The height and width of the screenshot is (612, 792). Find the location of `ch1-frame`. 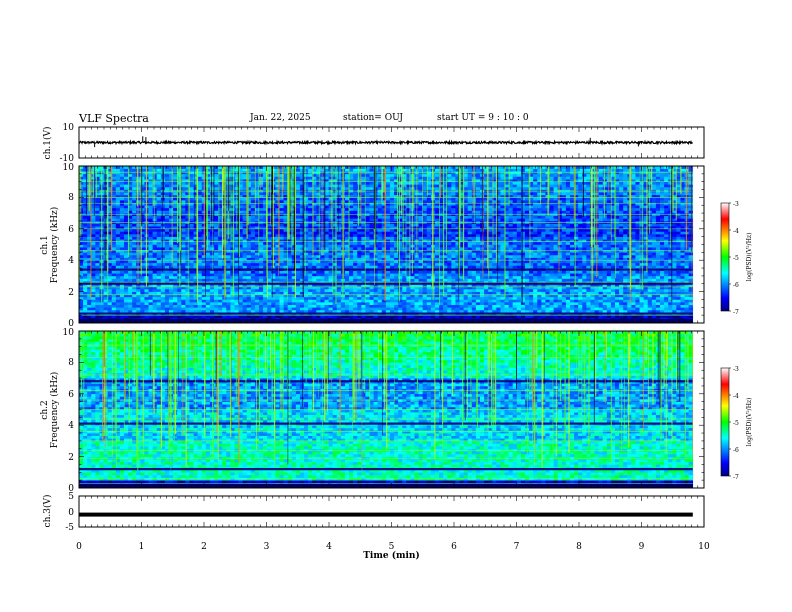

ch1-frame is located at coordinates (391, 142).